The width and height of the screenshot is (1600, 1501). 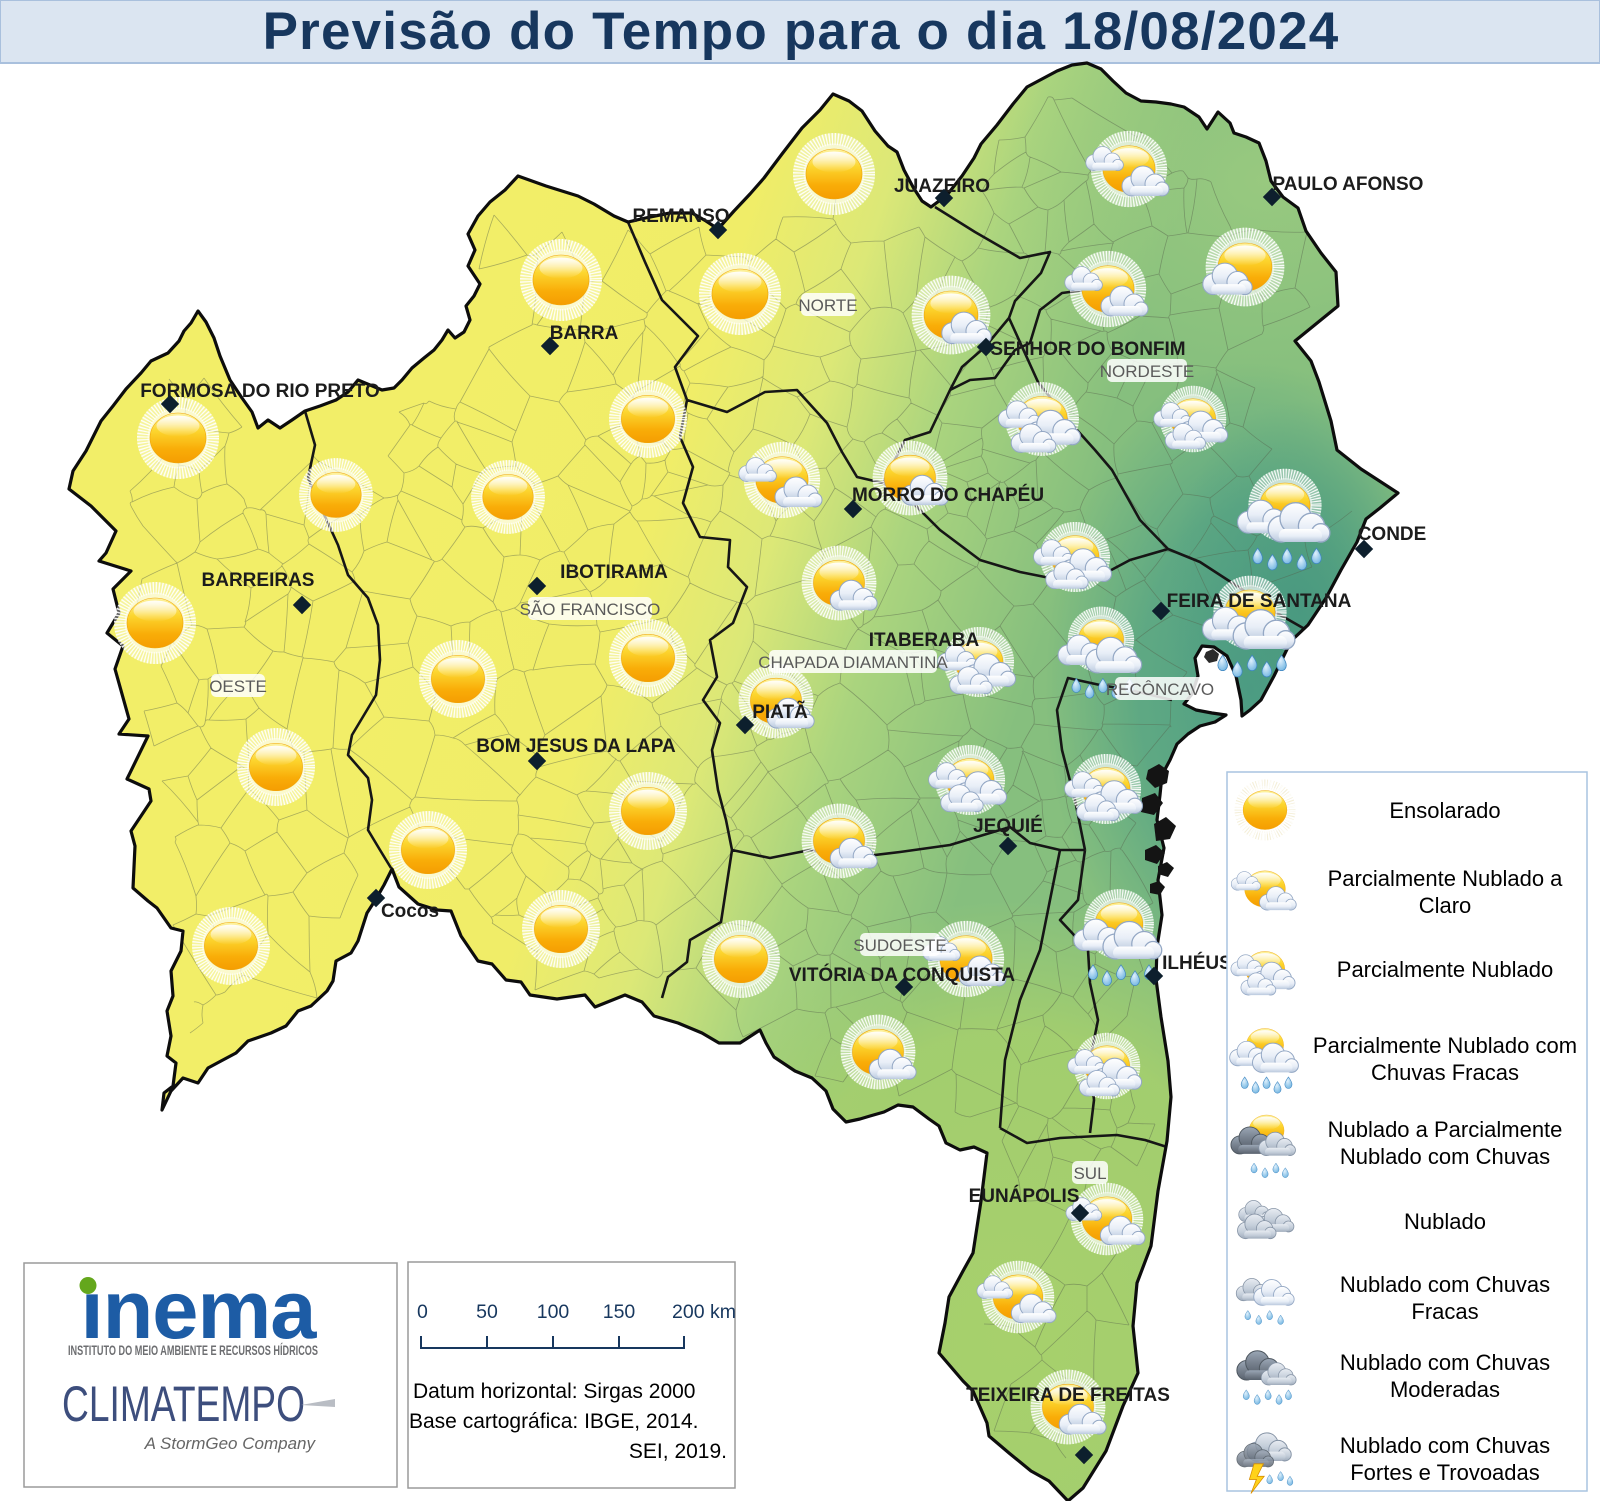 I want to click on svg-text: ınema, so click(x=199, y=1309).